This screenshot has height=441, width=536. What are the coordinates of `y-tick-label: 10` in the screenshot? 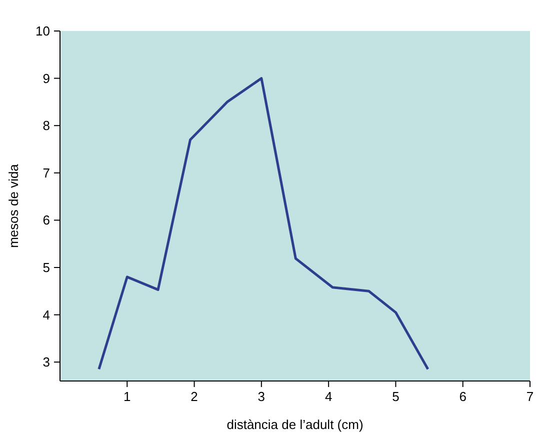 It's located at (43, 31).